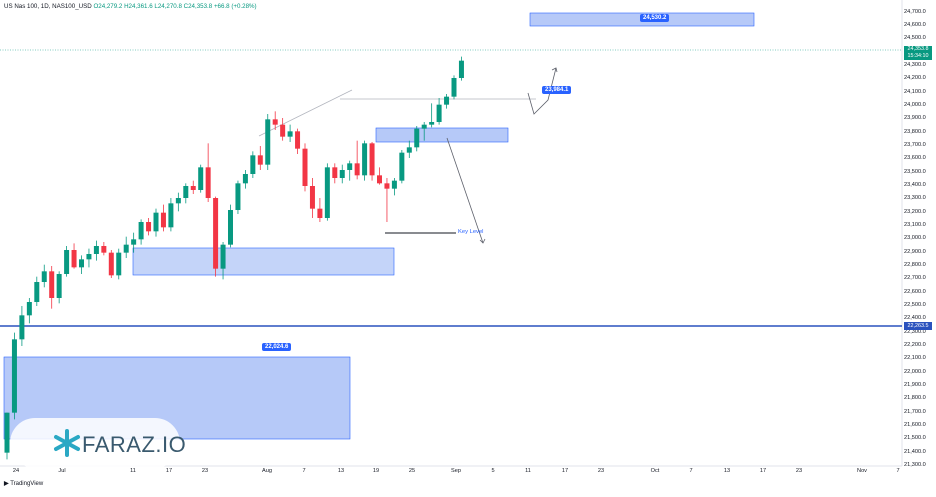 The height and width of the screenshot is (497, 936). Describe the element at coordinates (915, 305) in the screenshot. I see `price-axis-label: 22,500.0` at that location.